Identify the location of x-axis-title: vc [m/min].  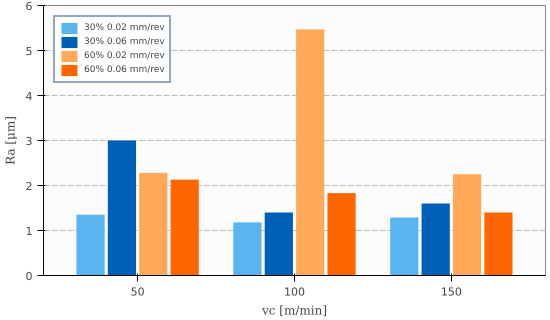
(294, 311).